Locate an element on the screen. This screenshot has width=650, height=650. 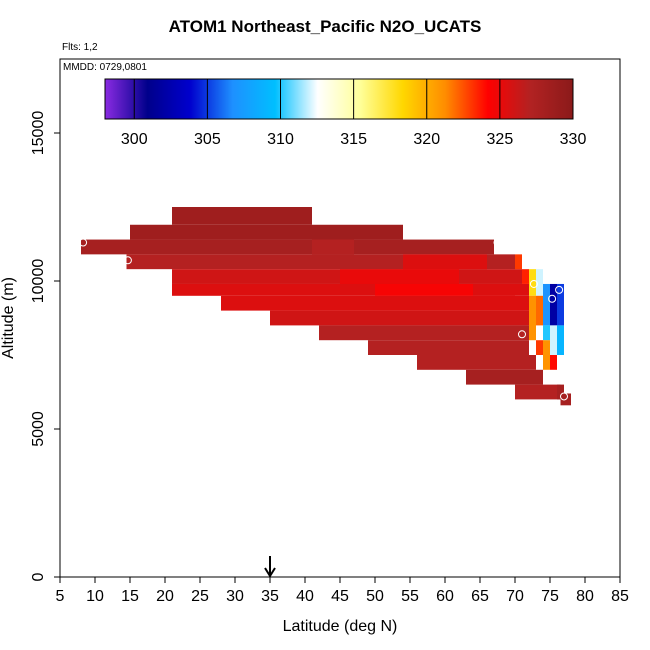
colorbar-tick-label: 300 is located at coordinates (134, 139).